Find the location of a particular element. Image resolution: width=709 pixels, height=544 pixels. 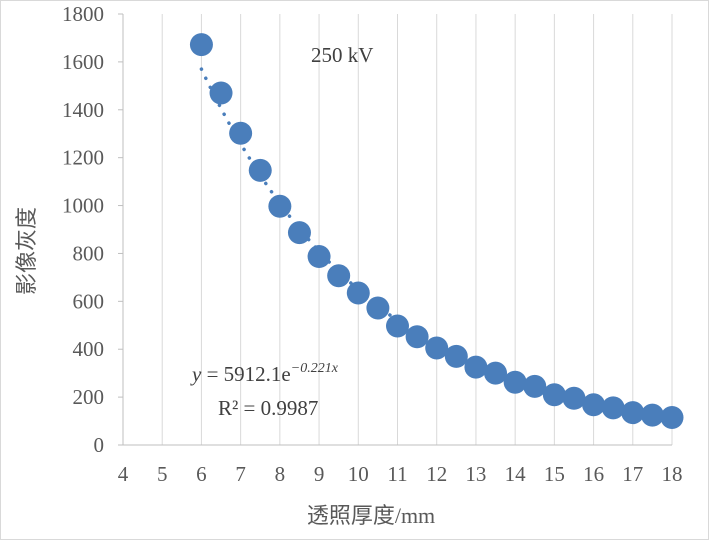

x-tick-label: 13 is located at coordinates (475, 474).